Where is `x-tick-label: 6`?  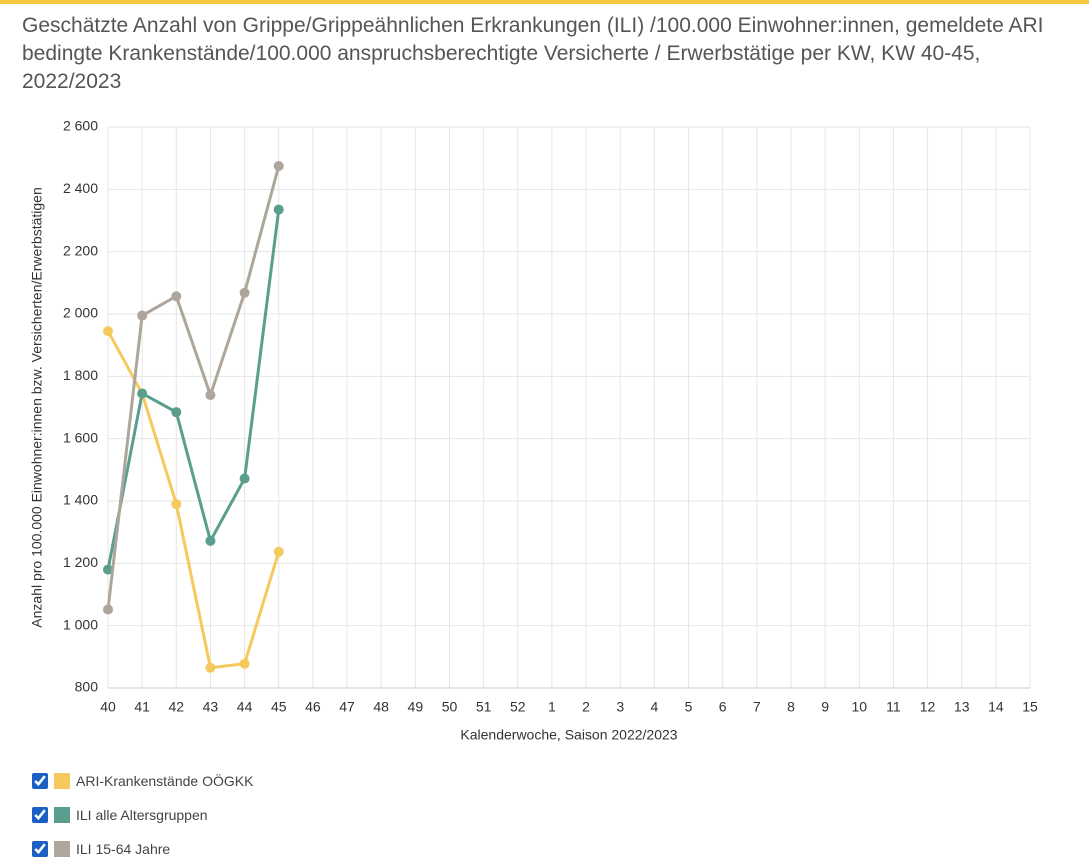 x-tick-label: 6 is located at coordinates (723, 707).